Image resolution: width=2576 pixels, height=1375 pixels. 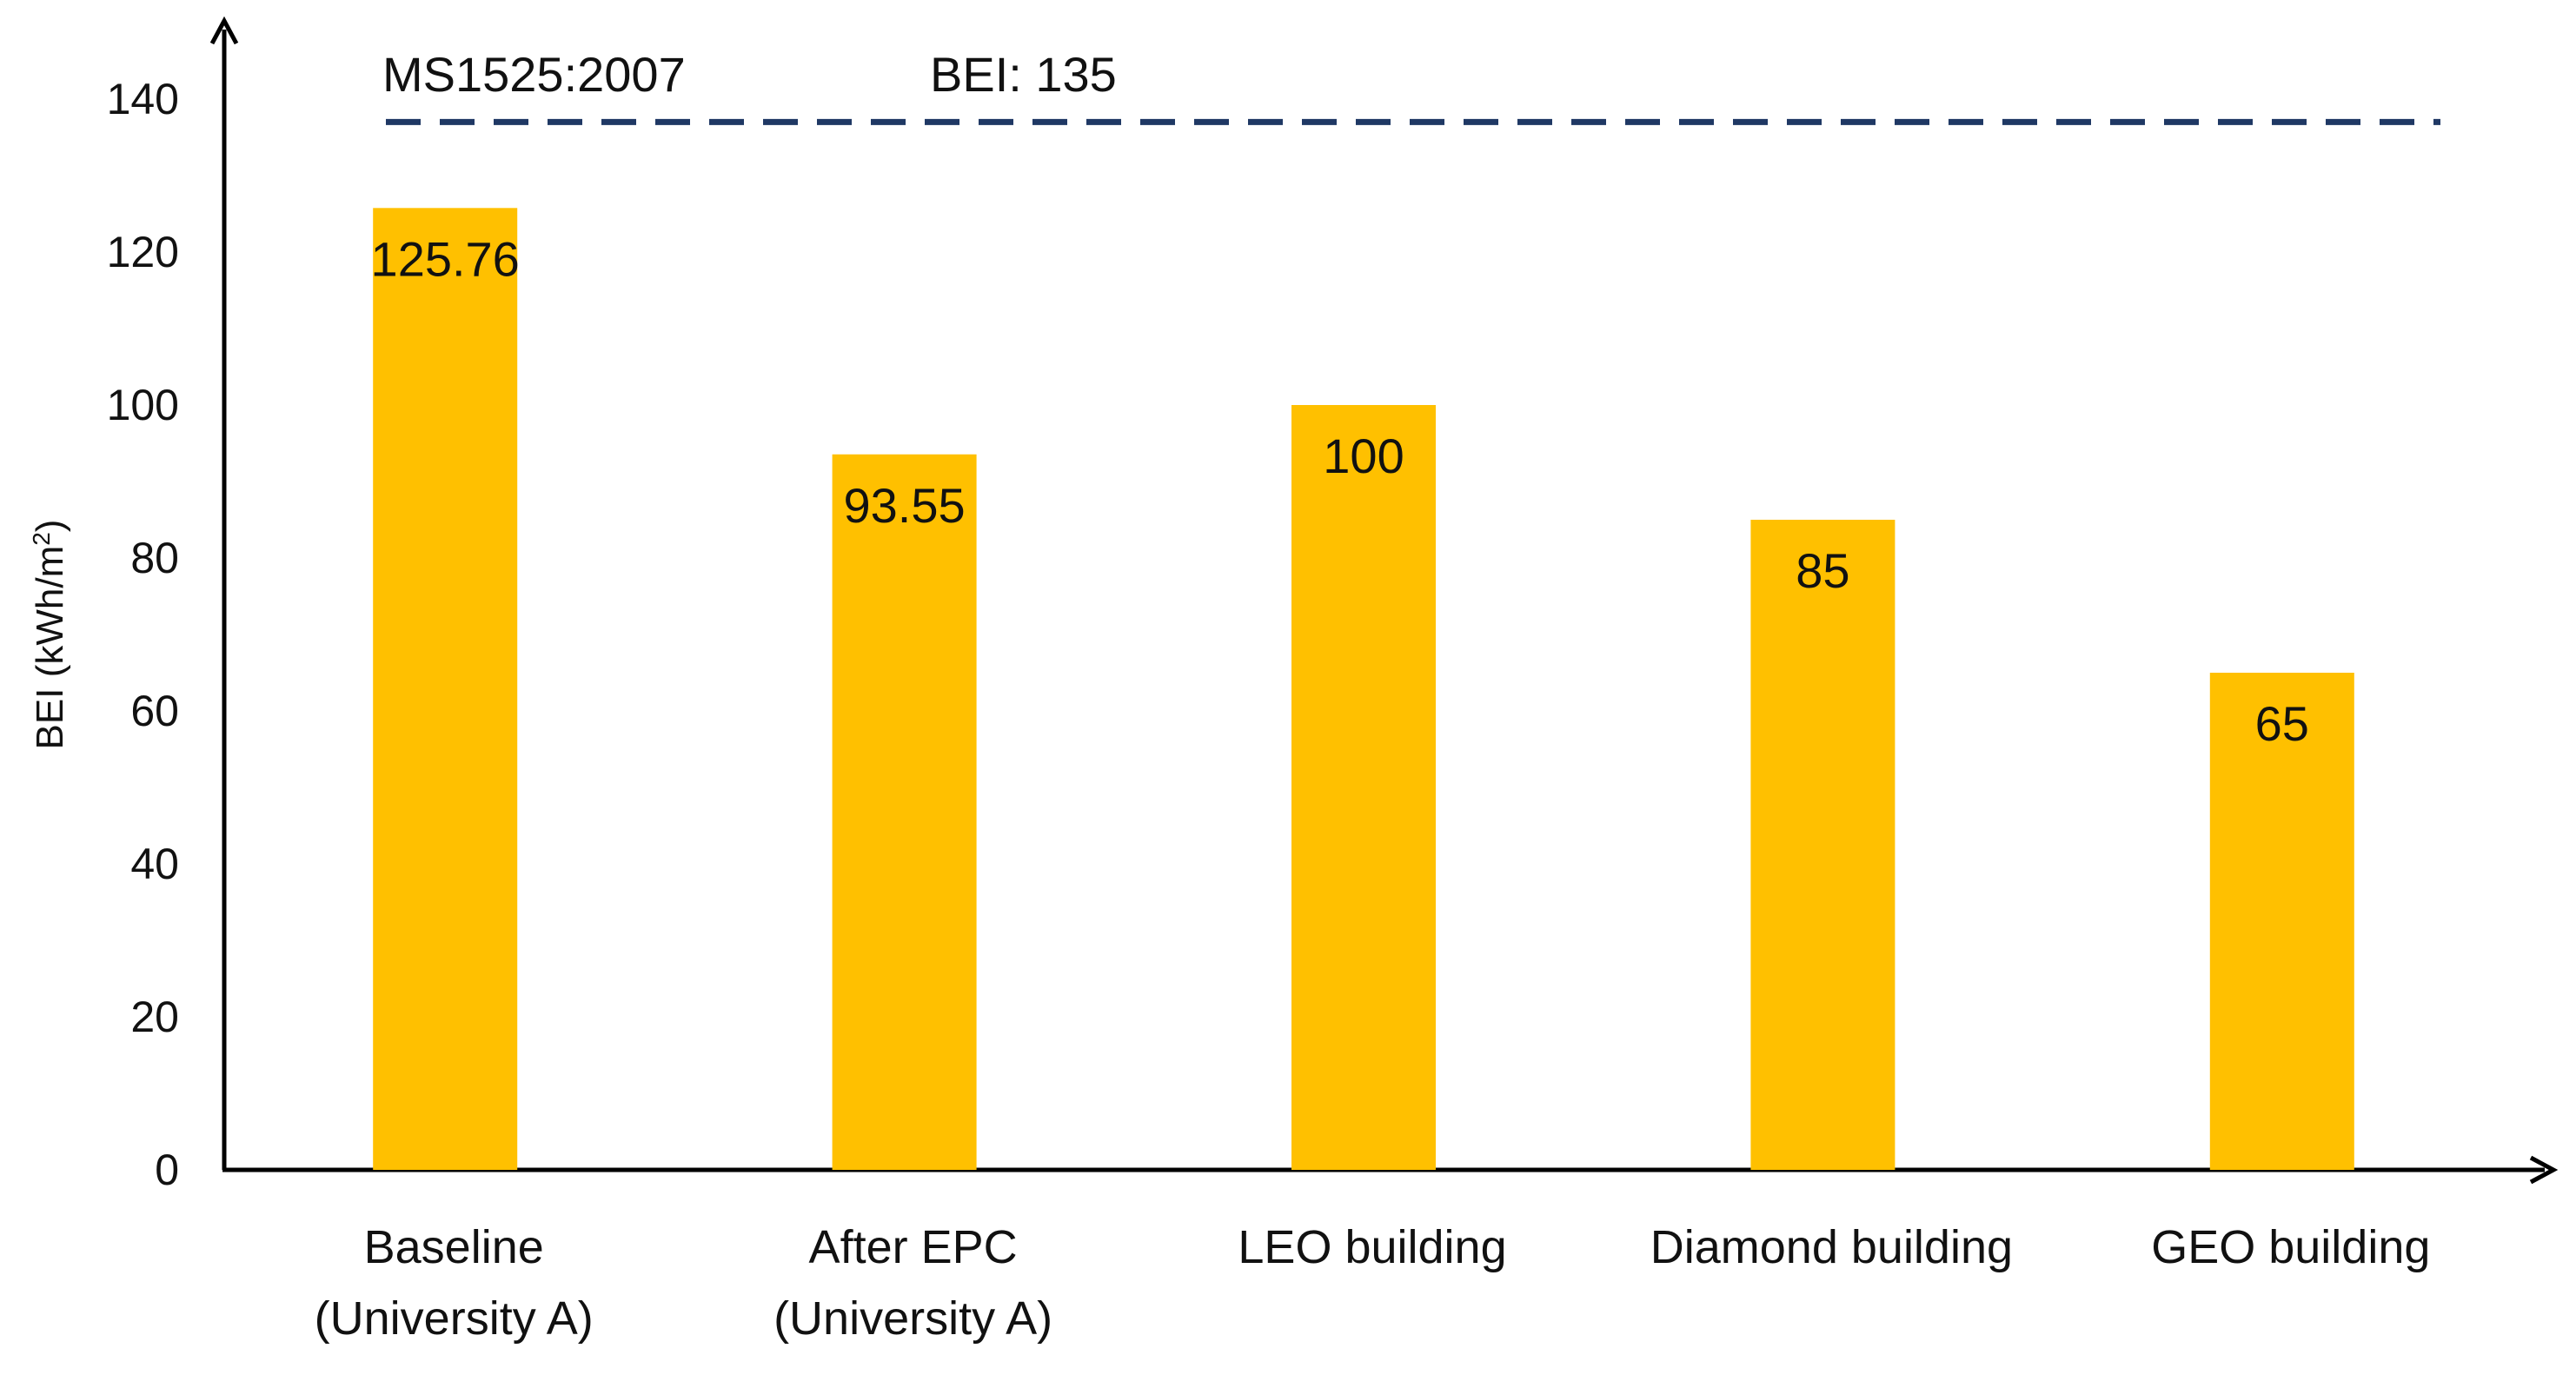 What do you see at coordinates (1831, 1247) in the screenshot?
I see `x-category-label: Diamond building` at bounding box center [1831, 1247].